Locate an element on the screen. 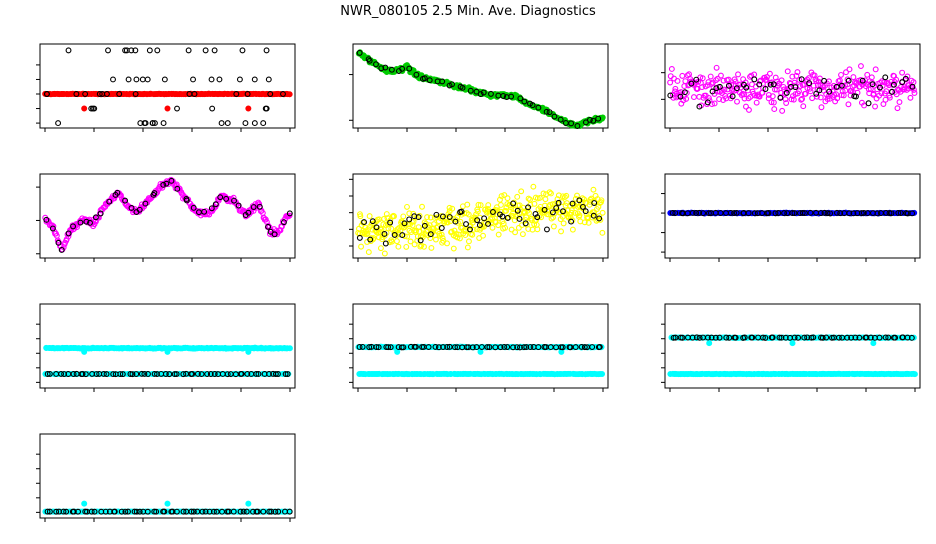 Image resolution: width=936 pixels, height=544 pixels. data-series-line-flow-dips is located at coordinates (166, 351).